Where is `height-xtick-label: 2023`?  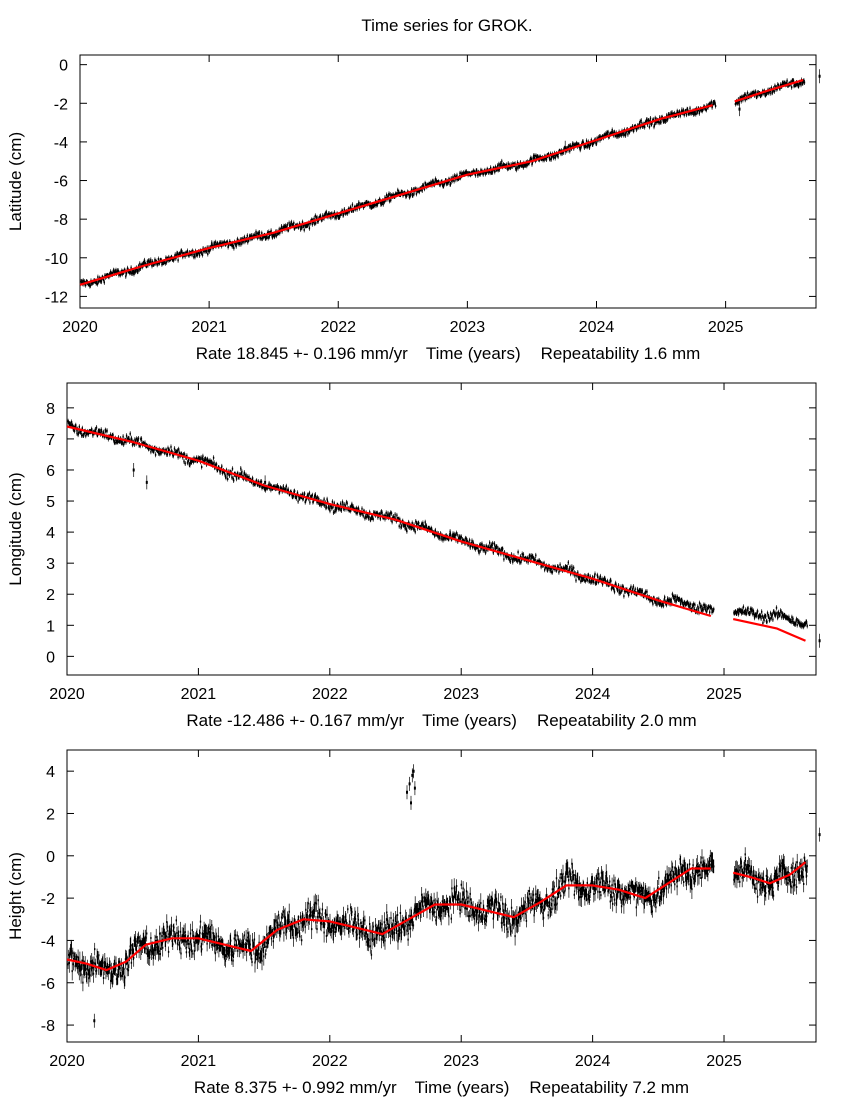 height-xtick-label: 2023 is located at coordinates (461, 1061).